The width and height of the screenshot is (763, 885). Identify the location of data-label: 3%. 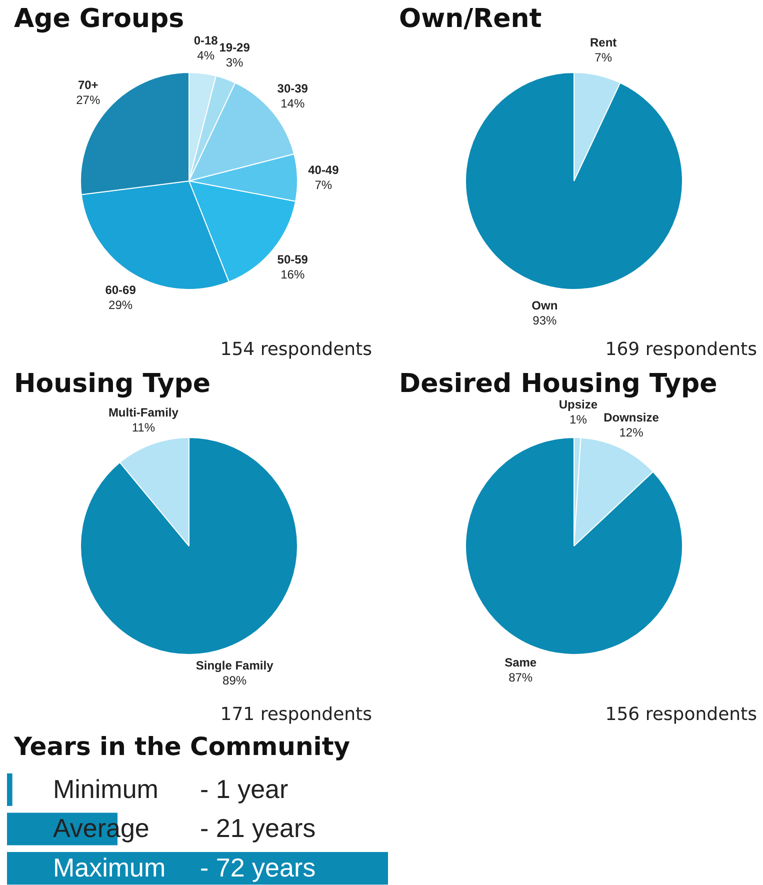
(235, 62).